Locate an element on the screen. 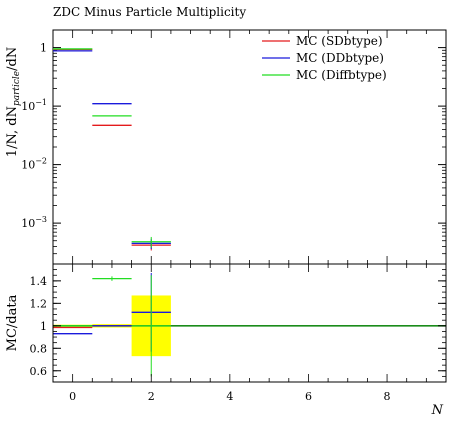  ratio-y-tick-label: 0.8 is located at coordinates (39, 348).